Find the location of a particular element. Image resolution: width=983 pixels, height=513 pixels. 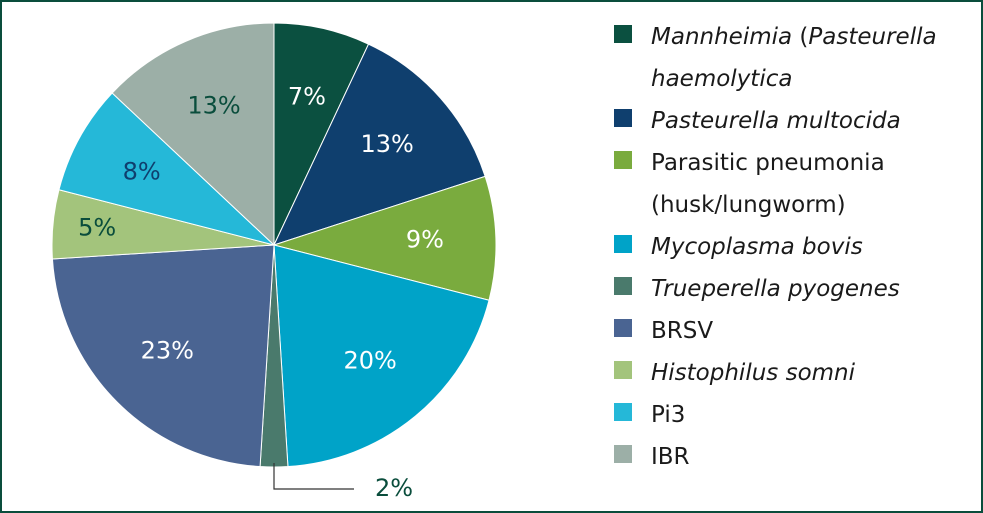

slice-value-label: 23% is located at coordinates (167, 351).